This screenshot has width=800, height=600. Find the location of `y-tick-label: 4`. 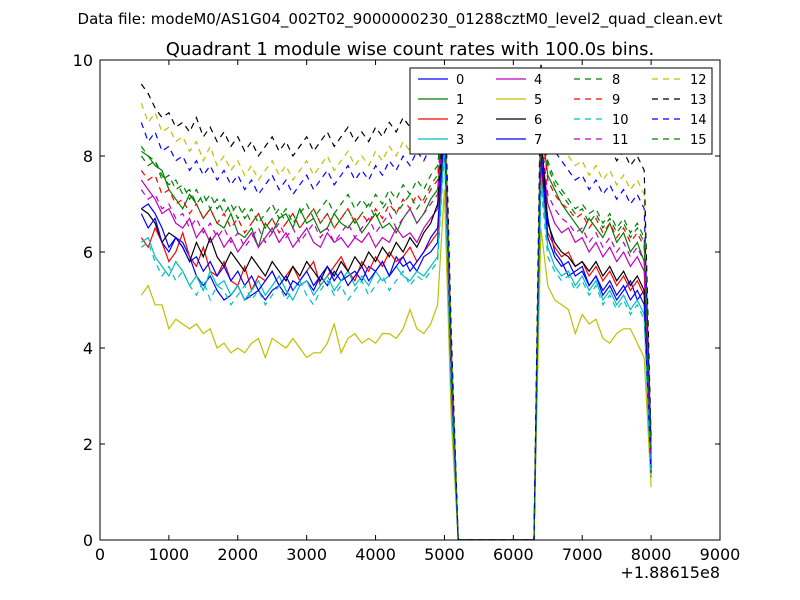

y-tick-label: 4 is located at coordinates (88, 348).